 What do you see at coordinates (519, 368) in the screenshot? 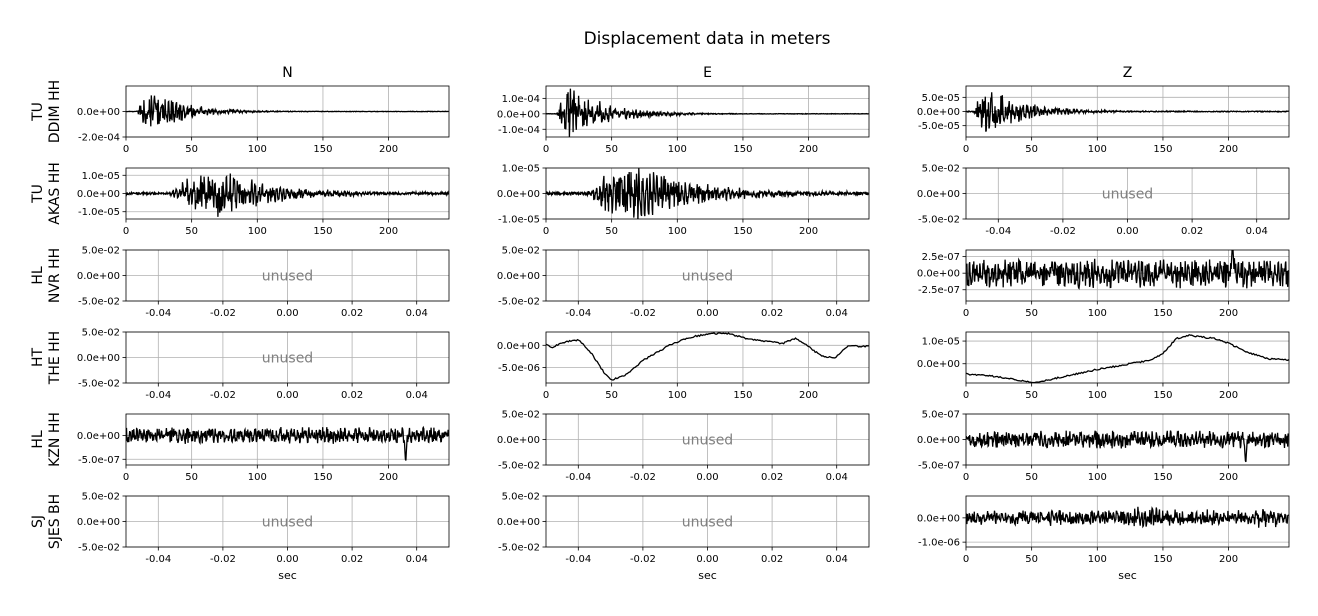
I see `y-tick-label: -5.0e-06` at bounding box center [519, 368].